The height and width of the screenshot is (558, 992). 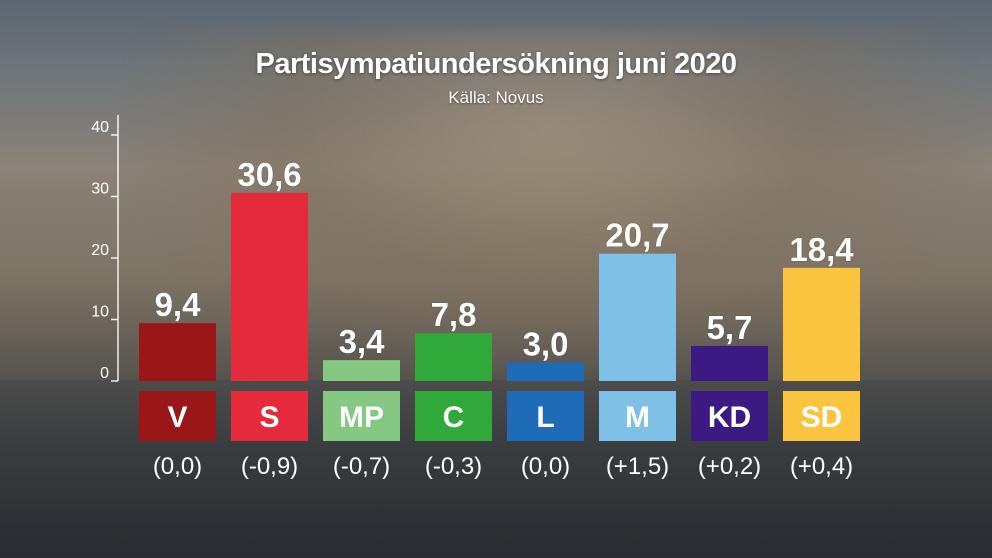 What do you see at coordinates (729, 466) in the screenshot?
I see `change-label-kd: (+0,2)` at bounding box center [729, 466].